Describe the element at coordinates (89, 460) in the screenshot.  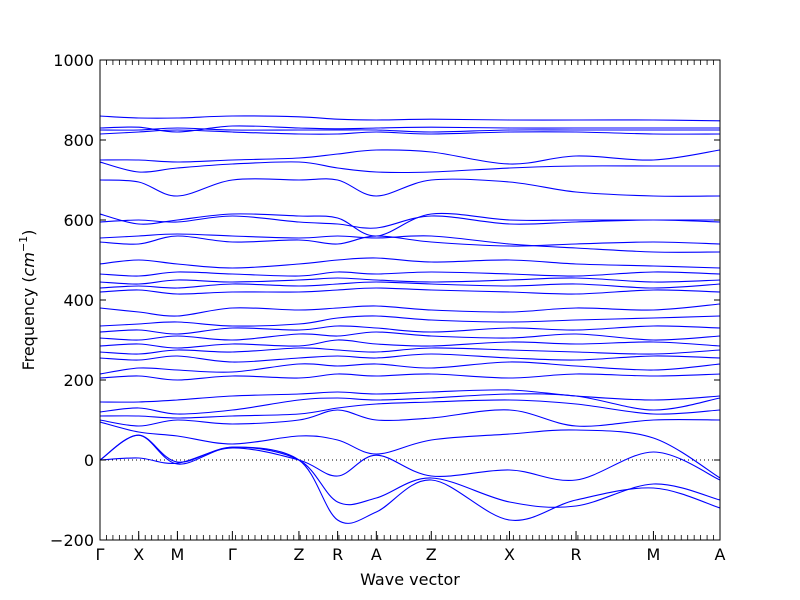
I see `y-tick-label: 0` at that location.